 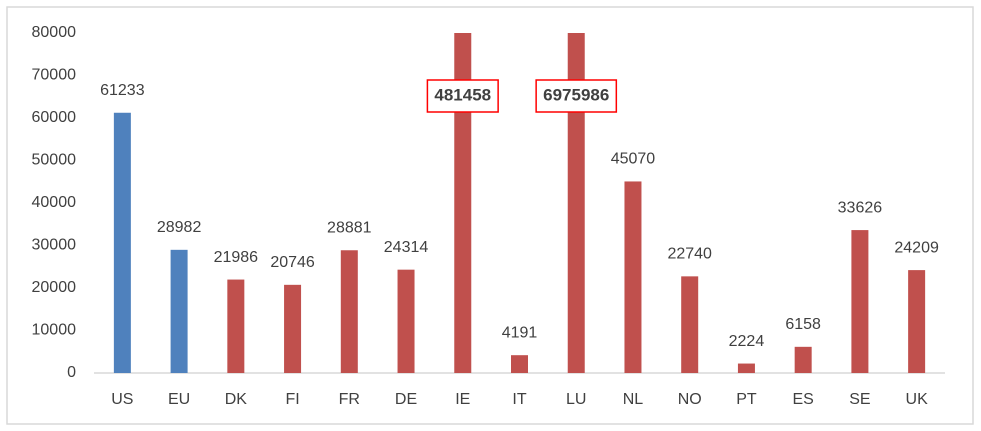 What do you see at coordinates (406, 399) in the screenshot?
I see `x-tick-label: DE` at bounding box center [406, 399].